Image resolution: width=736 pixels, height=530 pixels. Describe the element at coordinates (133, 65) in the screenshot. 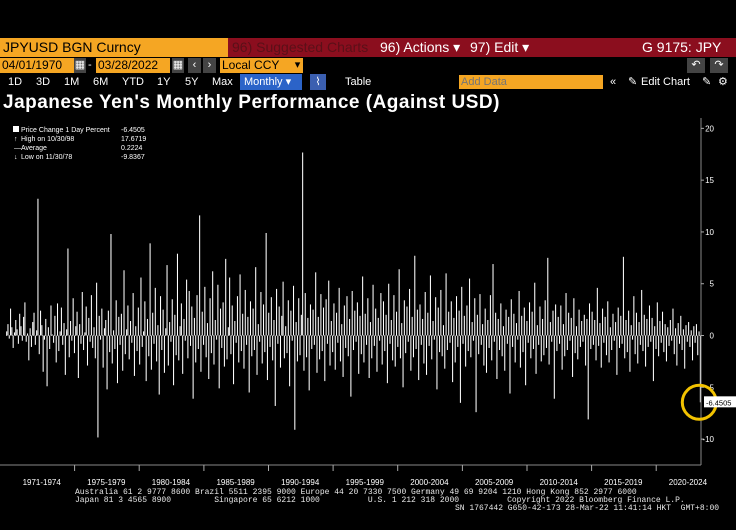

I see `end-date-input: 03/28/2022` at that location.